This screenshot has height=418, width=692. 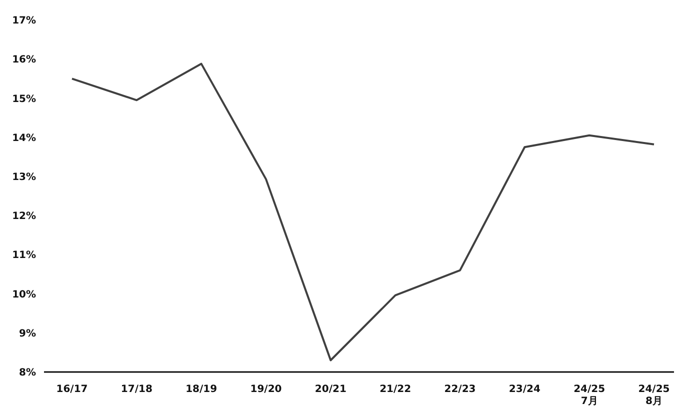 I want to click on y-tick-label: 12%, so click(x=24, y=216).